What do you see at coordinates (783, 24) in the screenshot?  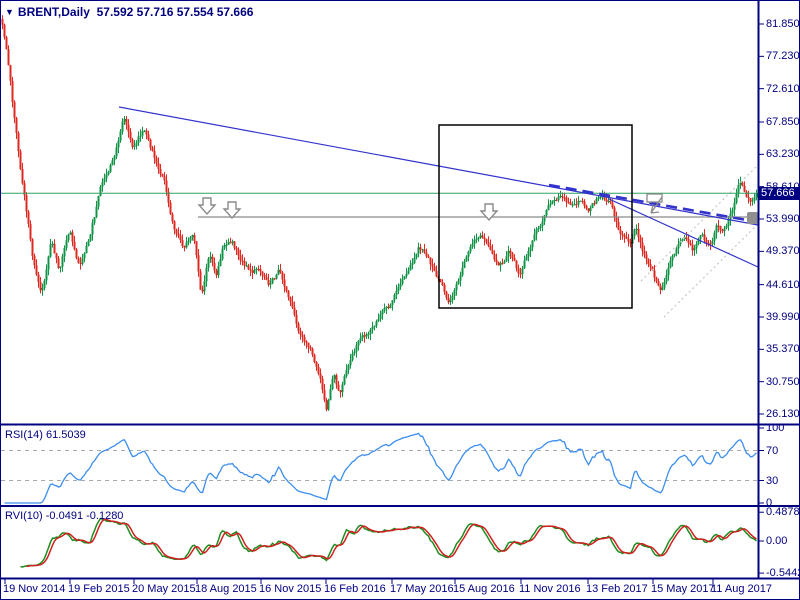 I see `price-label: 81.850` at bounding box center [783, 24].